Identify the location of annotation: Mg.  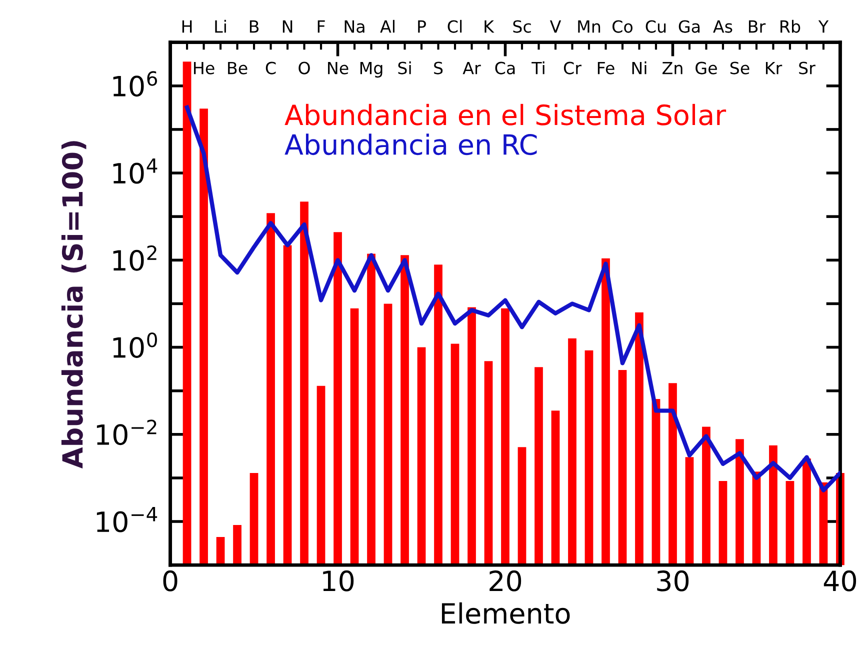
(371, 70).